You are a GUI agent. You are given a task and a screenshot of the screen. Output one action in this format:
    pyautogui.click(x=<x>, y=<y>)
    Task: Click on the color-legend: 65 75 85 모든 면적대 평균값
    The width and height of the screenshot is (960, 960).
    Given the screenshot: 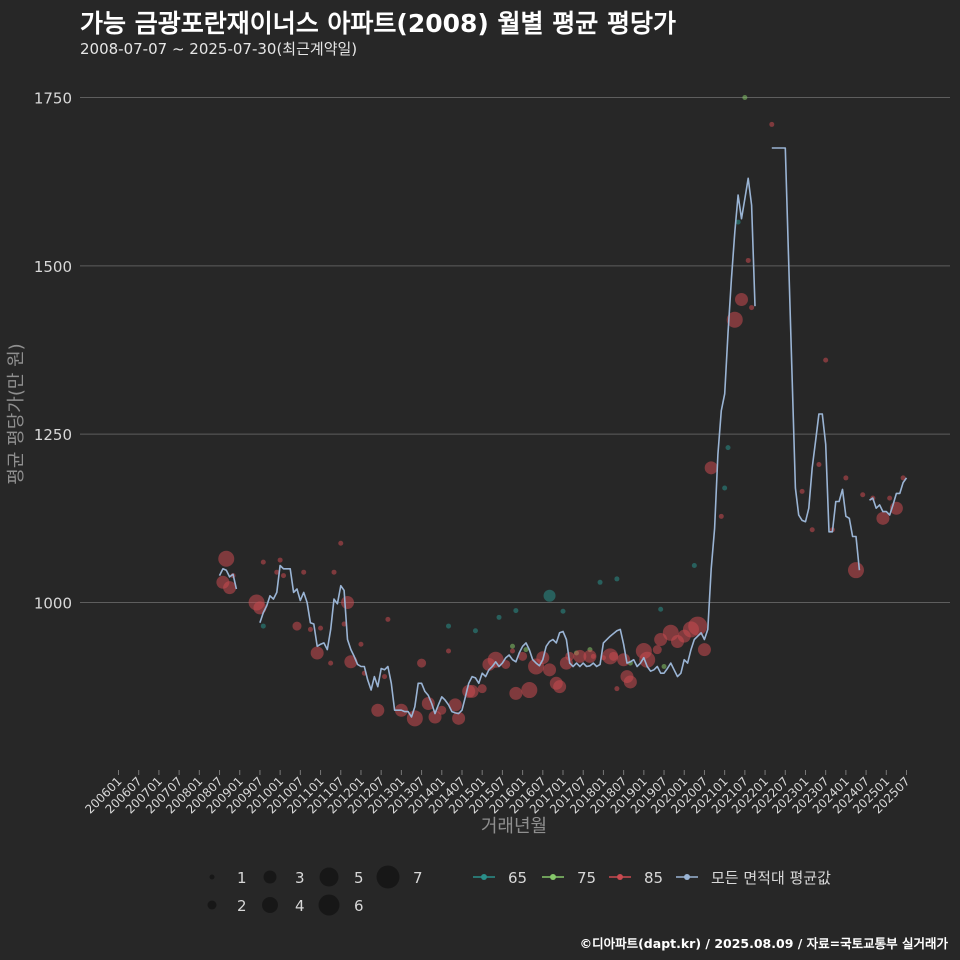 What is the action you would take?
    pyautogui.click(x=652, y=878)
    